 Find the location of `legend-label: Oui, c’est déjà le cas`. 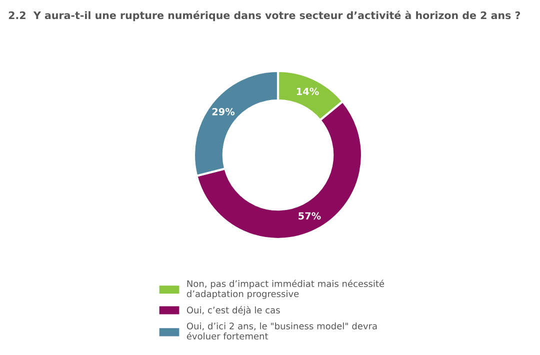

legend-label: Oui, c’est déjà le cas is located at coordinates (233, 311).